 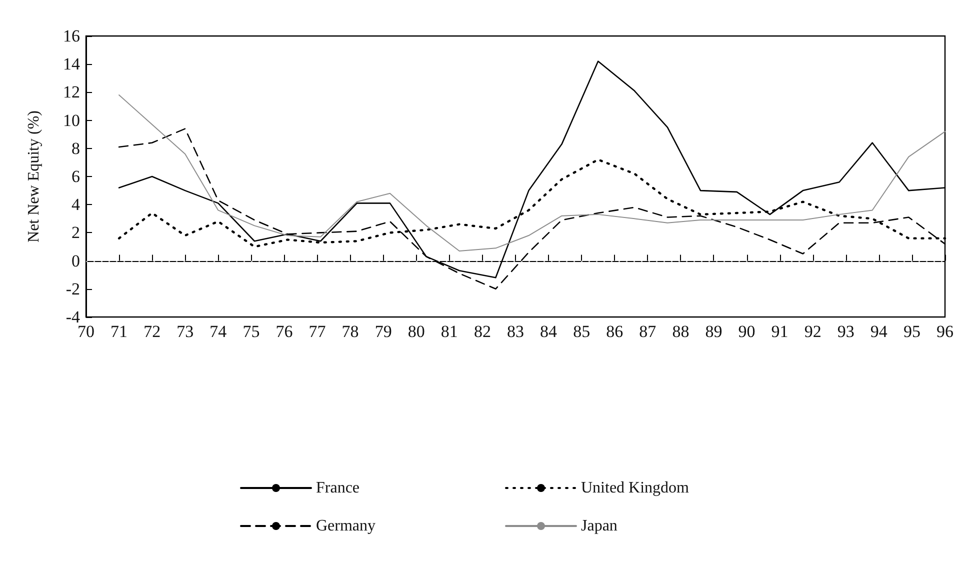 What do you see at coordinates (713, 331) in the screenshot?
I see `x-tick-label: 89` at bounding box center [713, 331].